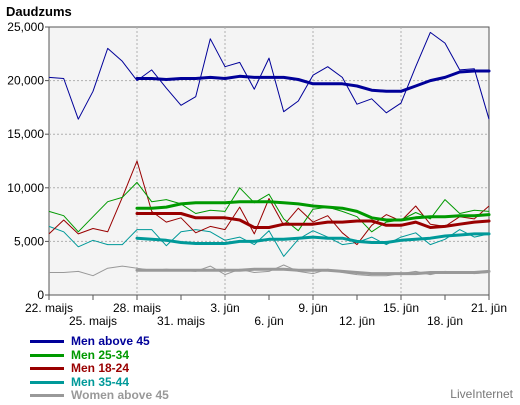 This screenshot has height=405, width=520. I want to click on x-tick-label: 6. jūn, so click(268, 321).